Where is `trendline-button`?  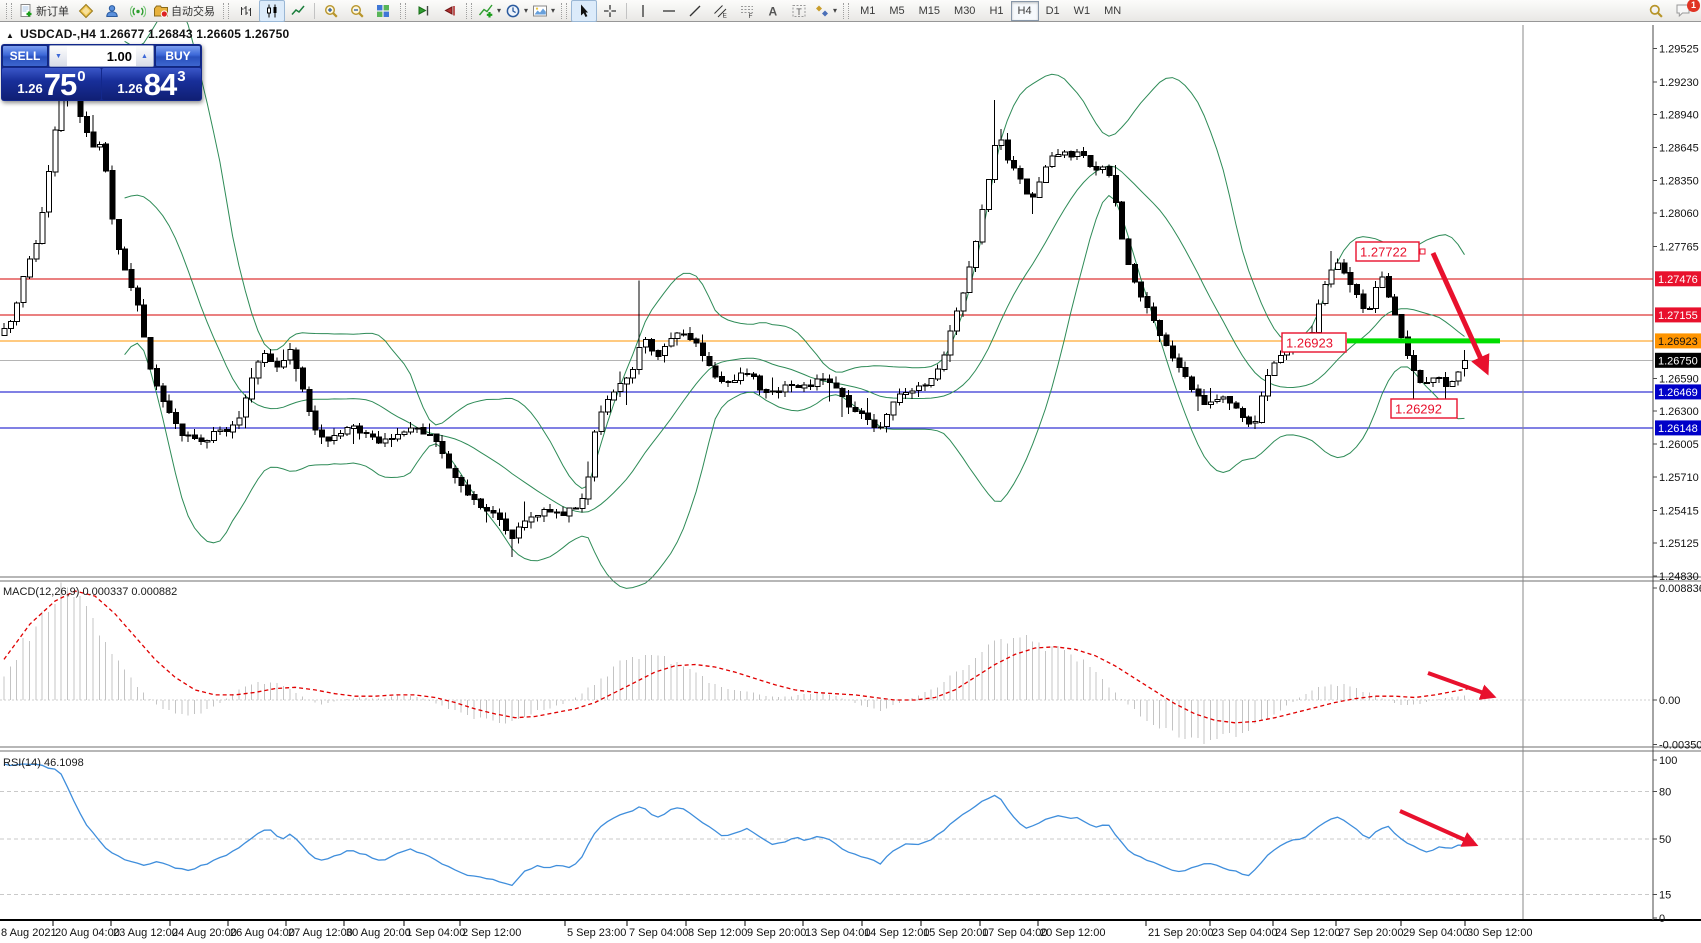 trendline-button is located at coordinates (695, 11).